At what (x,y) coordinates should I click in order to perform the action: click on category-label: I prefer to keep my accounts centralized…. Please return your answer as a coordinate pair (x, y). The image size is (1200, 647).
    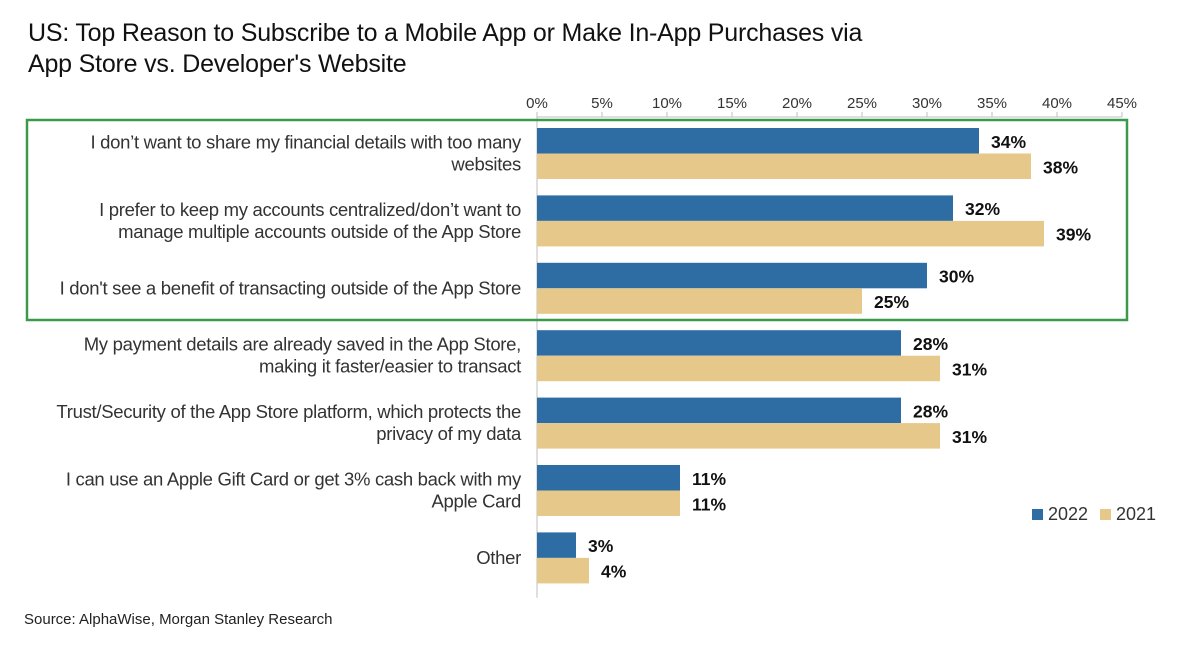
    Looking at the image, I should click on (310, 209).